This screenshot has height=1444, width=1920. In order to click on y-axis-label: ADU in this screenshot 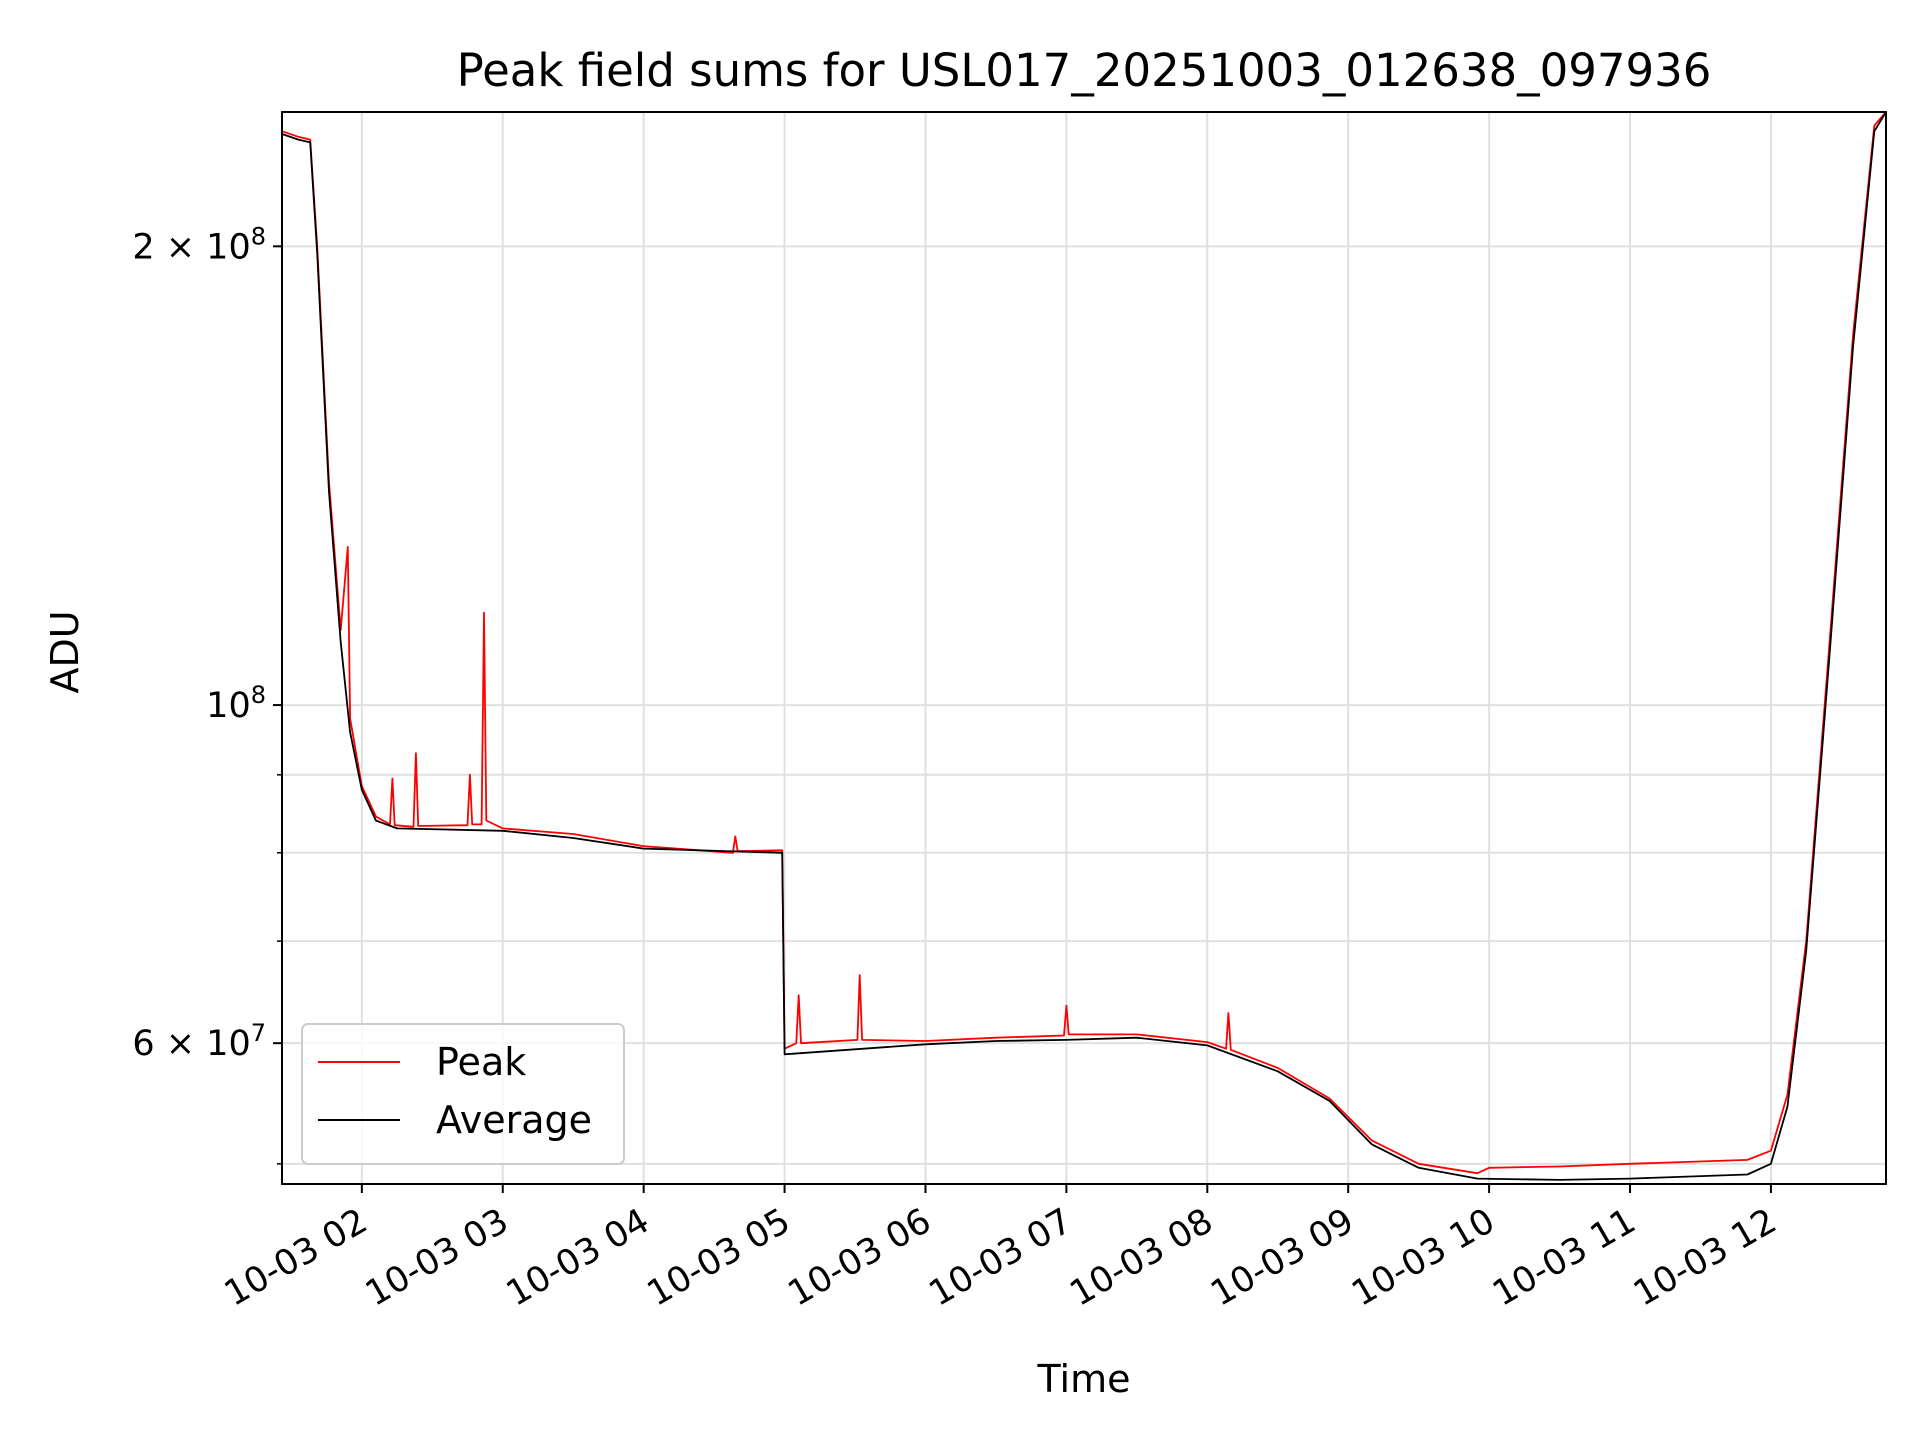, I will do `click(65, 651)`.